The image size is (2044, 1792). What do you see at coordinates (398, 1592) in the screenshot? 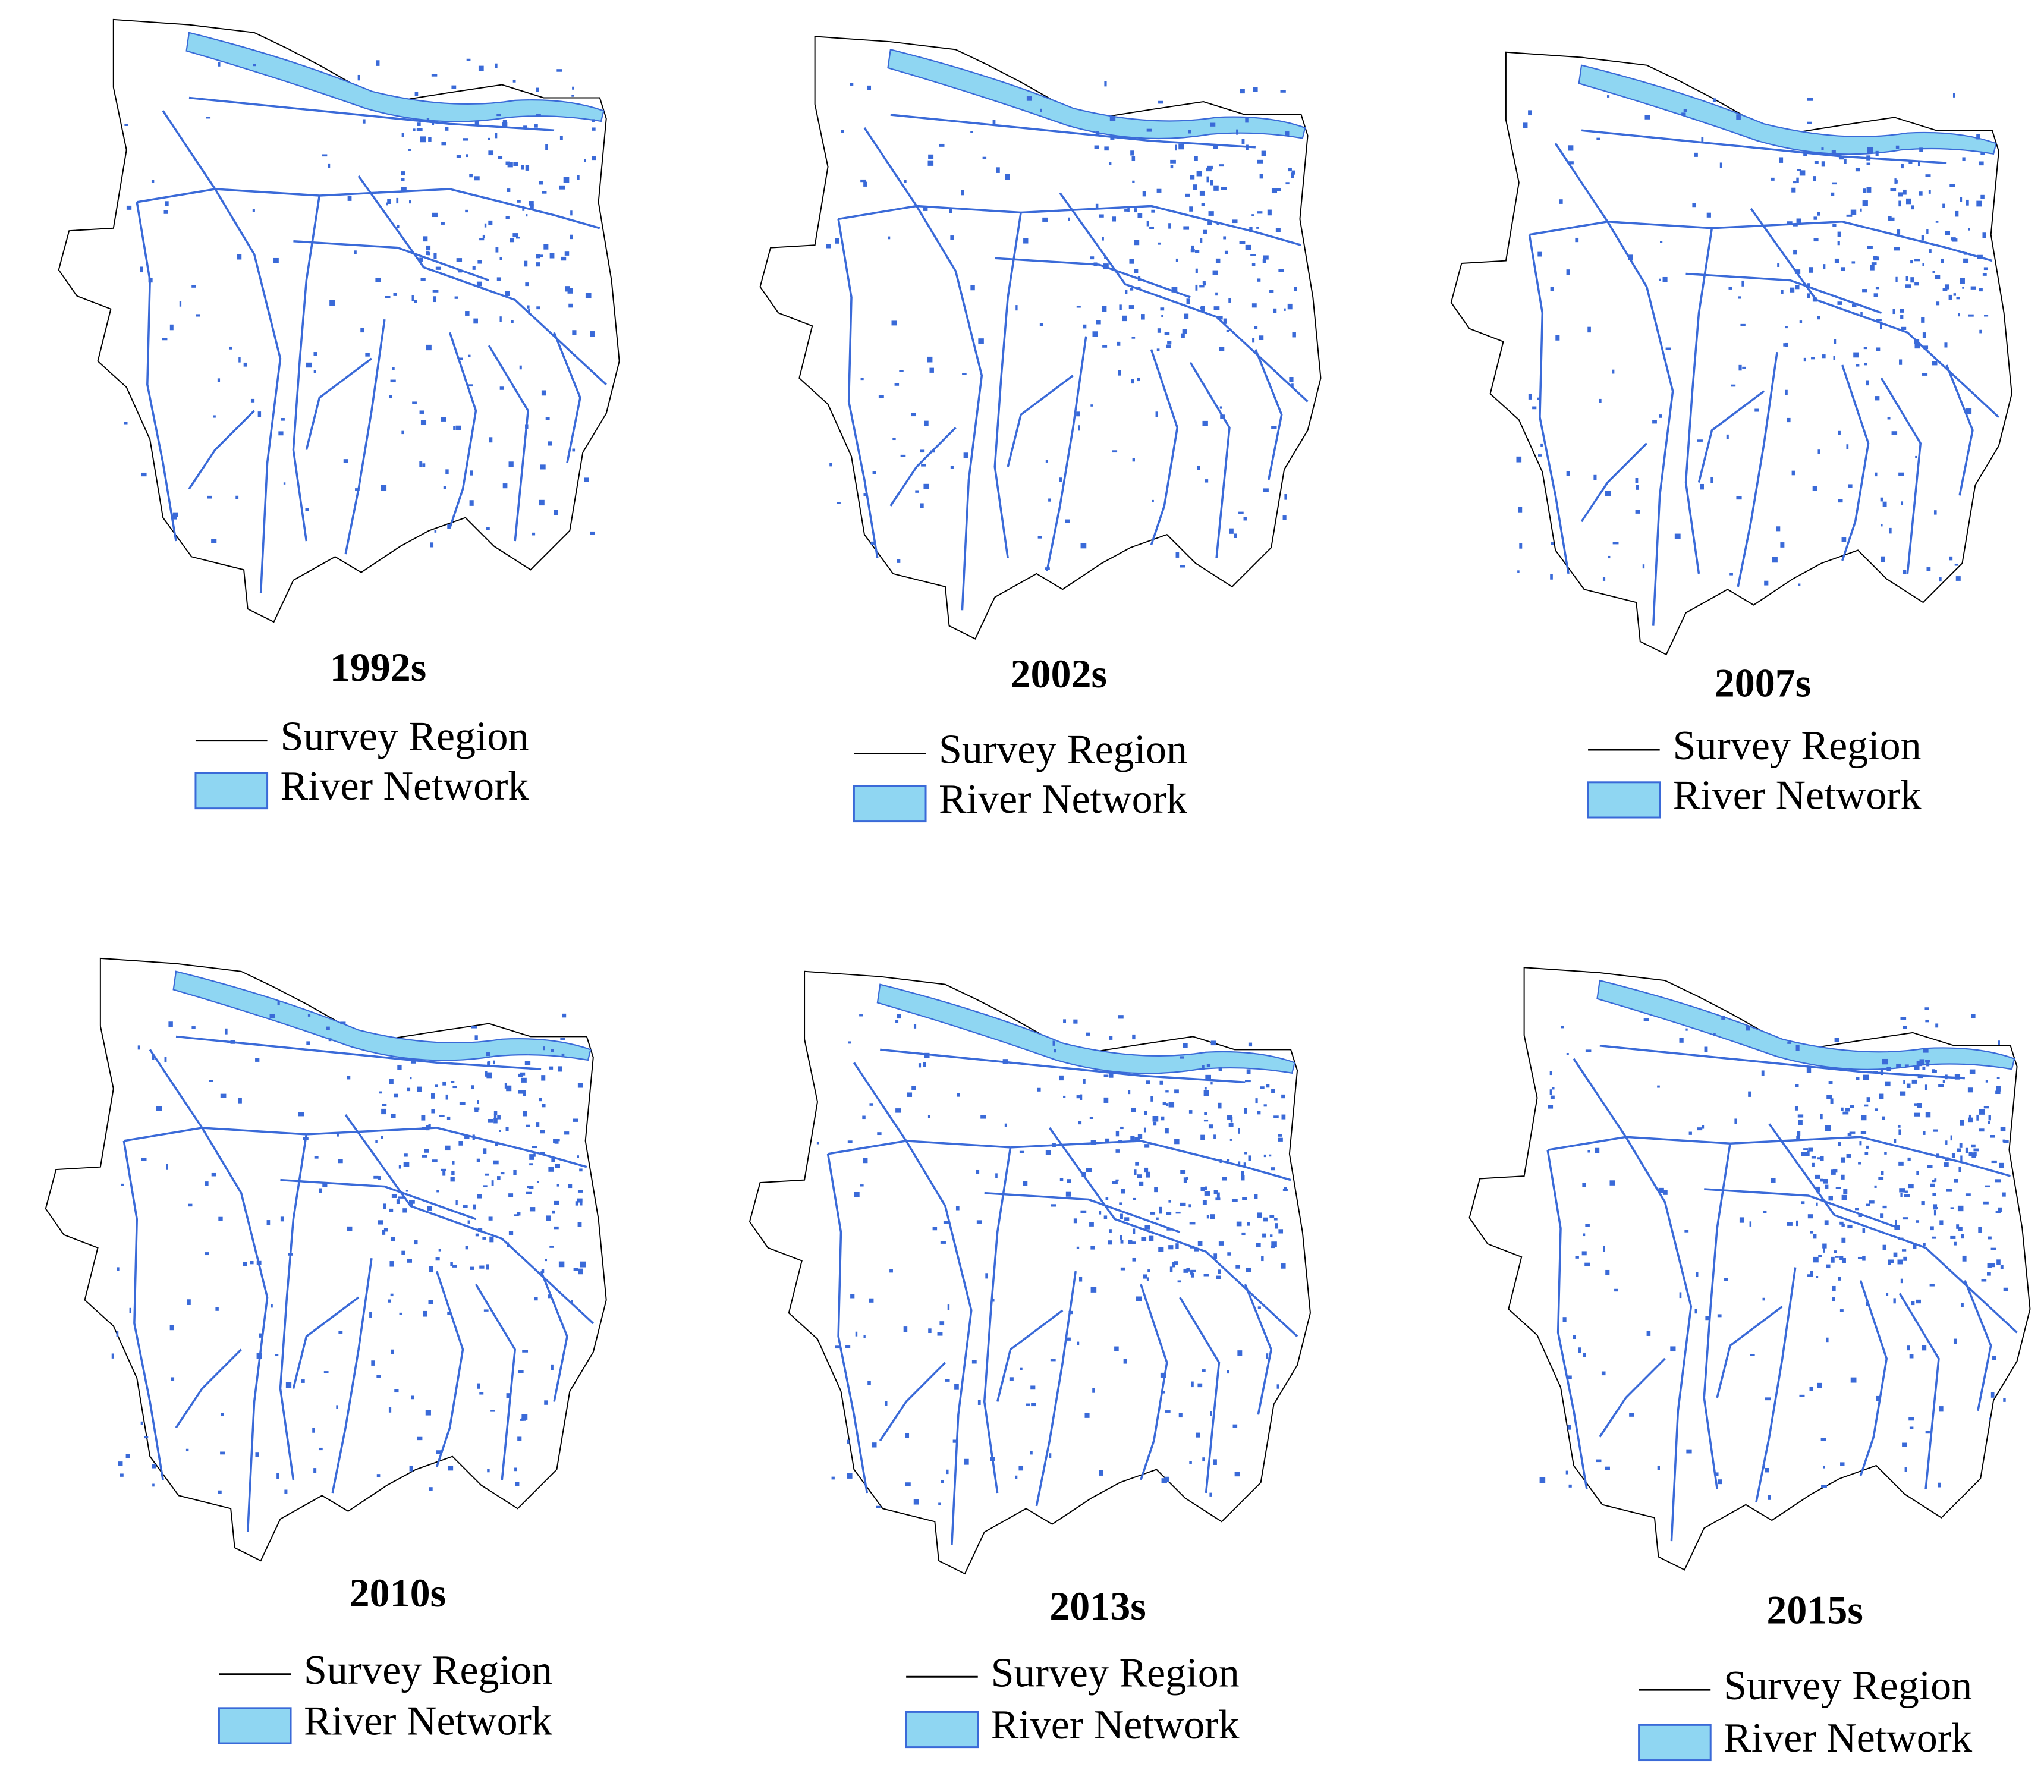
I see `panel-title: 2010s` at bounding box center [398, 1592].